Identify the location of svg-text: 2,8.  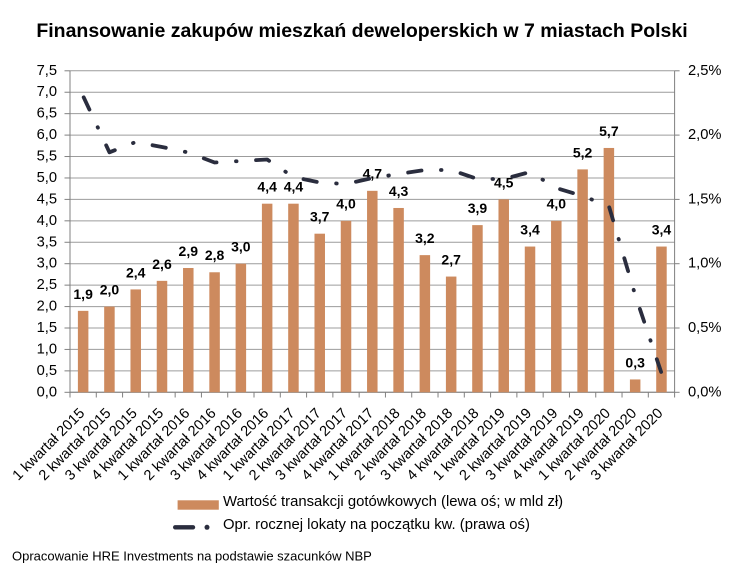
(215, 255).